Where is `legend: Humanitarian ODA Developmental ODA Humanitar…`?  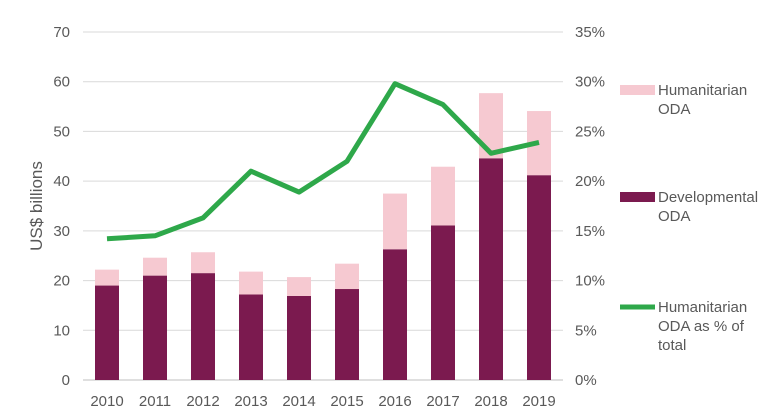 legend: Humanitarian ODA Developmental ODA Humanitar… is located at coordinates (689, 218).